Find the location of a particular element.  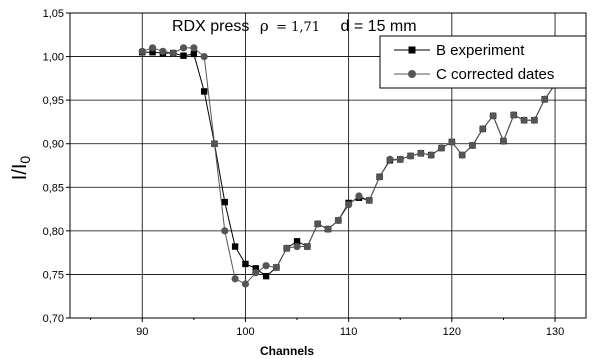

title-rho-value: = 1,71 is located at coordinates (298, 27).